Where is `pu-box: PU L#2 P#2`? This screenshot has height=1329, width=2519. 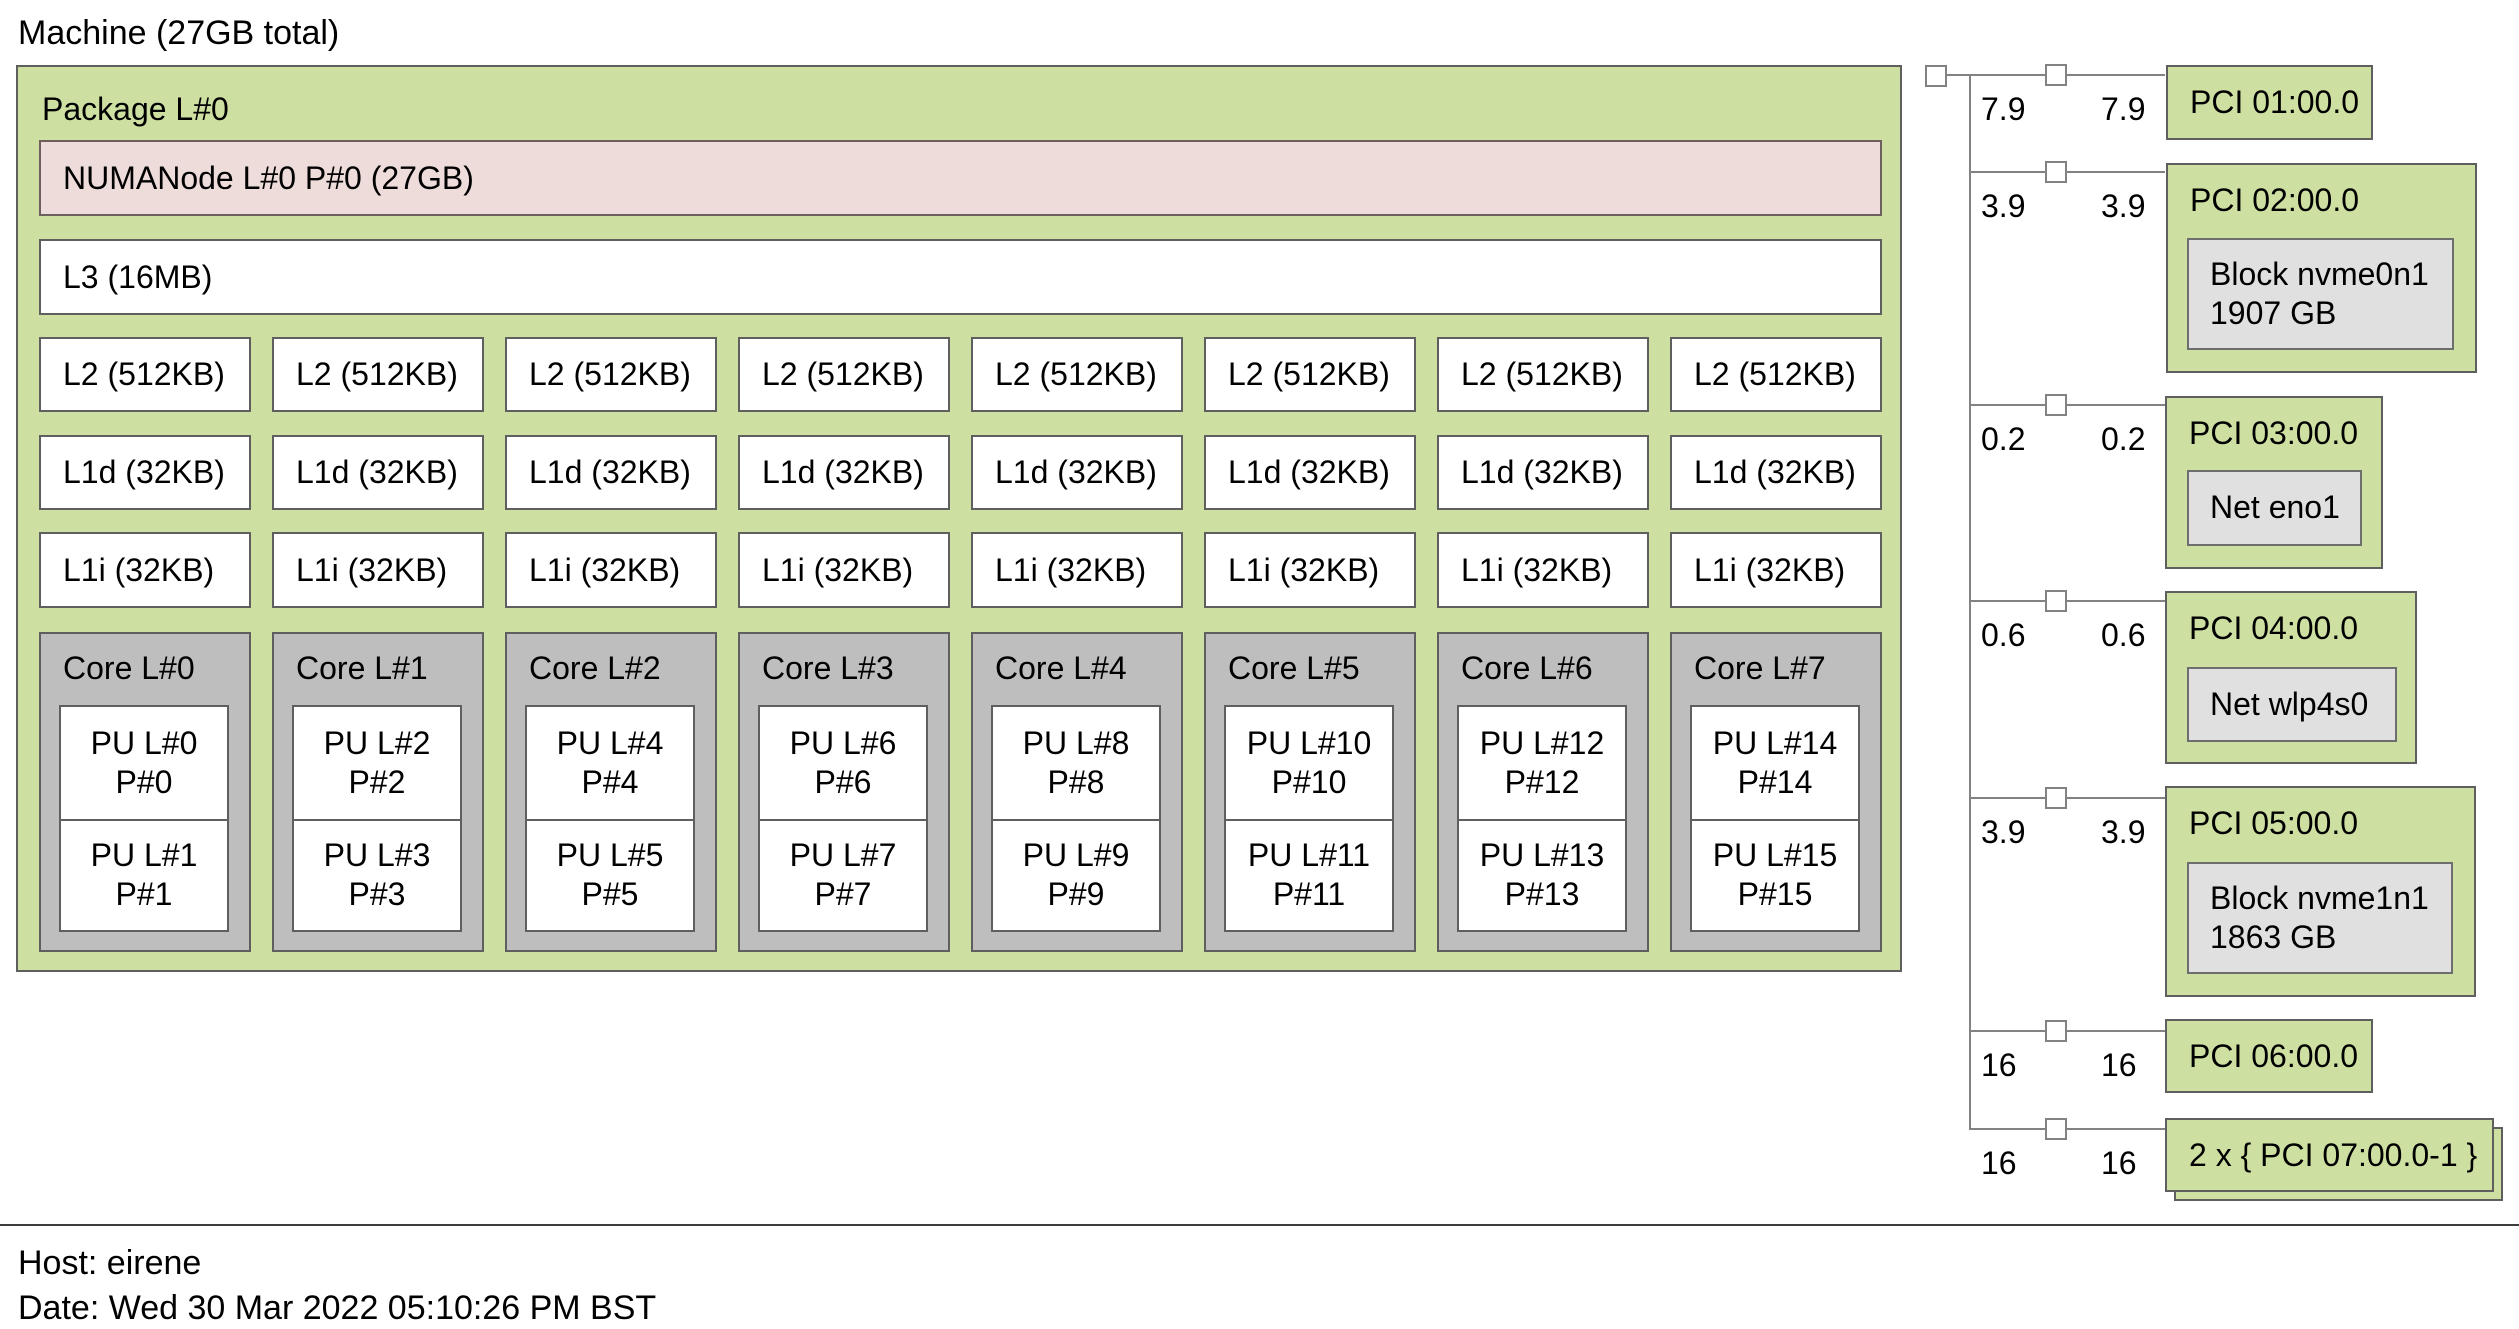 pu-box: PU L#2 P#2 is located at coordinates (377, 763).